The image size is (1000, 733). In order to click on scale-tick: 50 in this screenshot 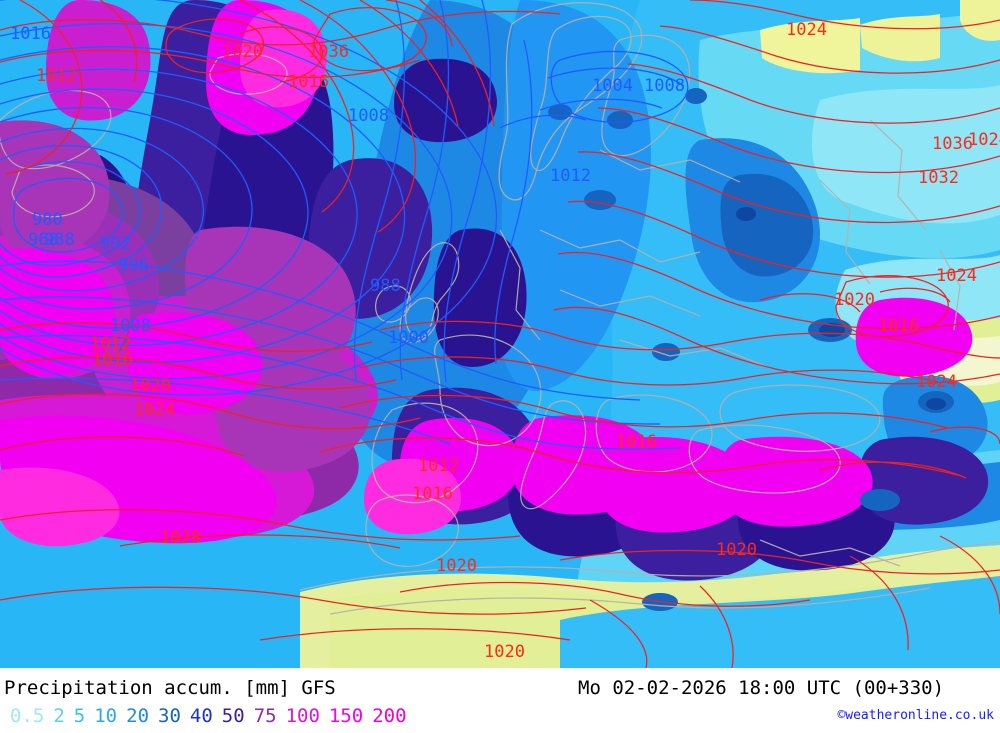, I will do `click(233, 716)`.